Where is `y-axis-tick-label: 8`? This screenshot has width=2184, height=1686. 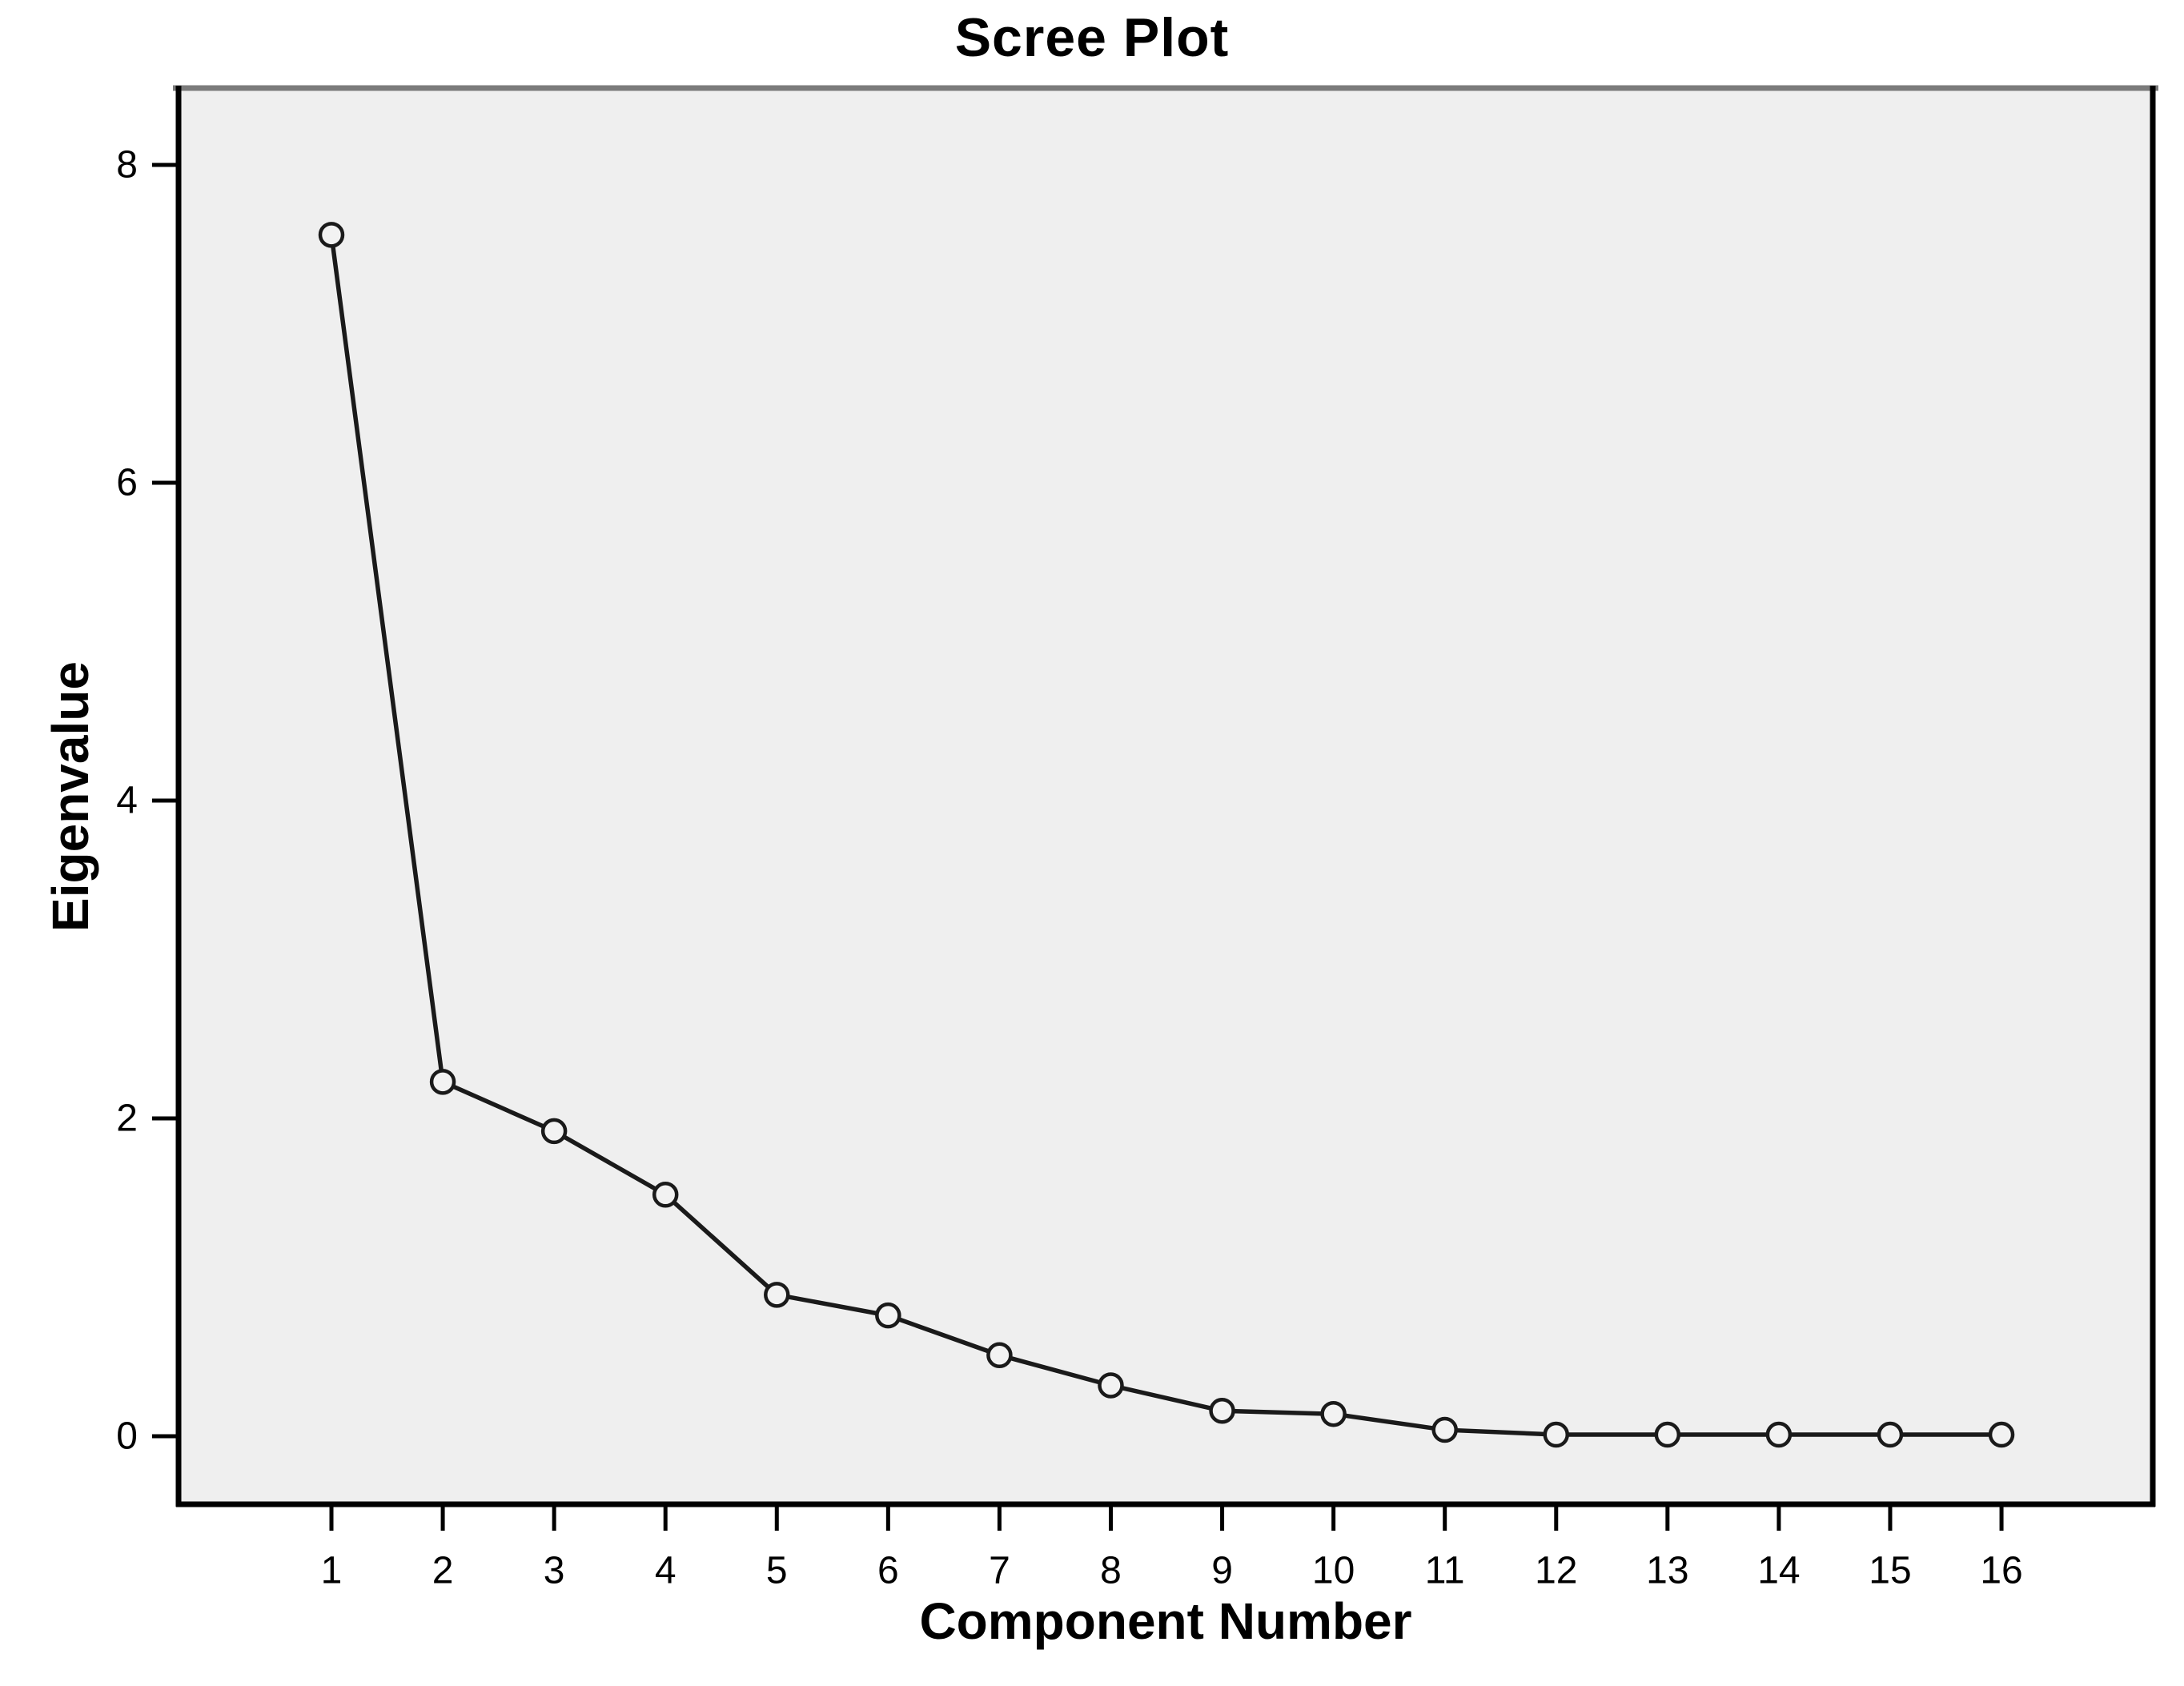 y-axis-tick-label: 8 is located at coordinates (127, 165).